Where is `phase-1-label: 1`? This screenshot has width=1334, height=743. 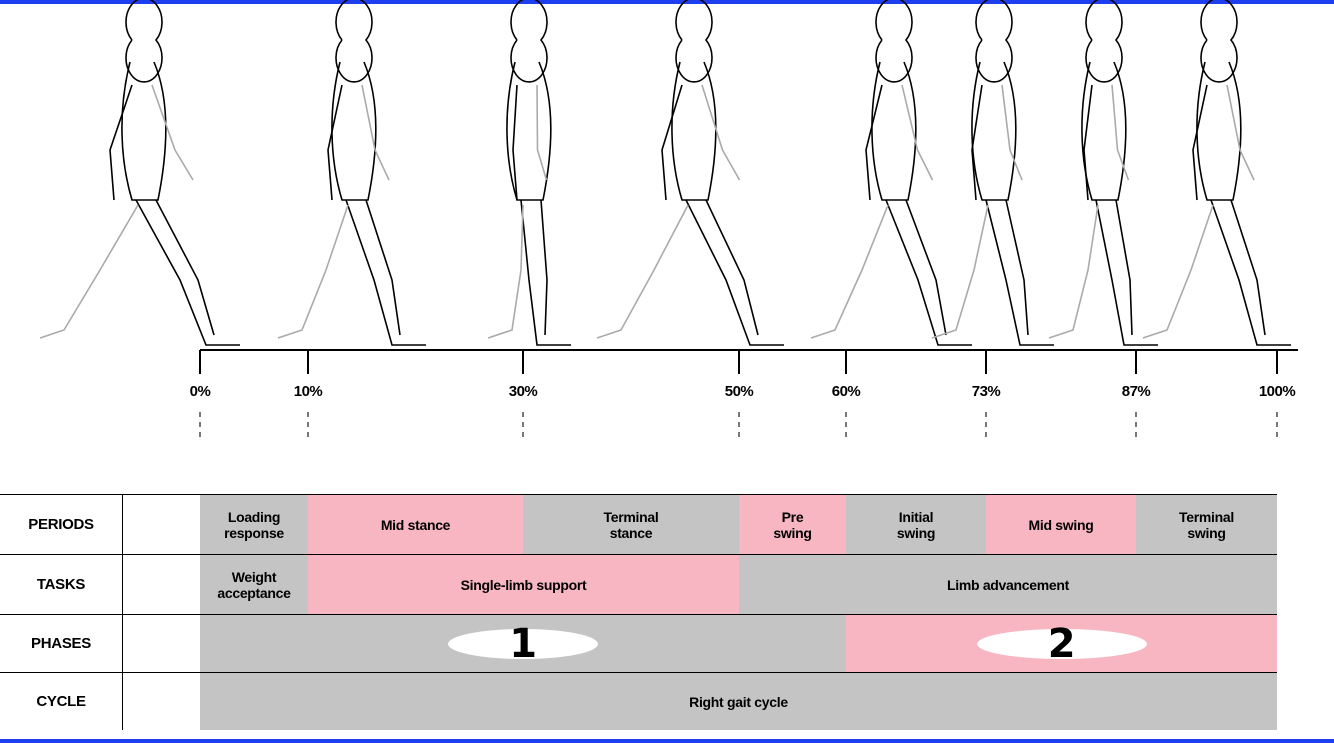 phase-1-label: 1 is located at coordinates (523, 644).